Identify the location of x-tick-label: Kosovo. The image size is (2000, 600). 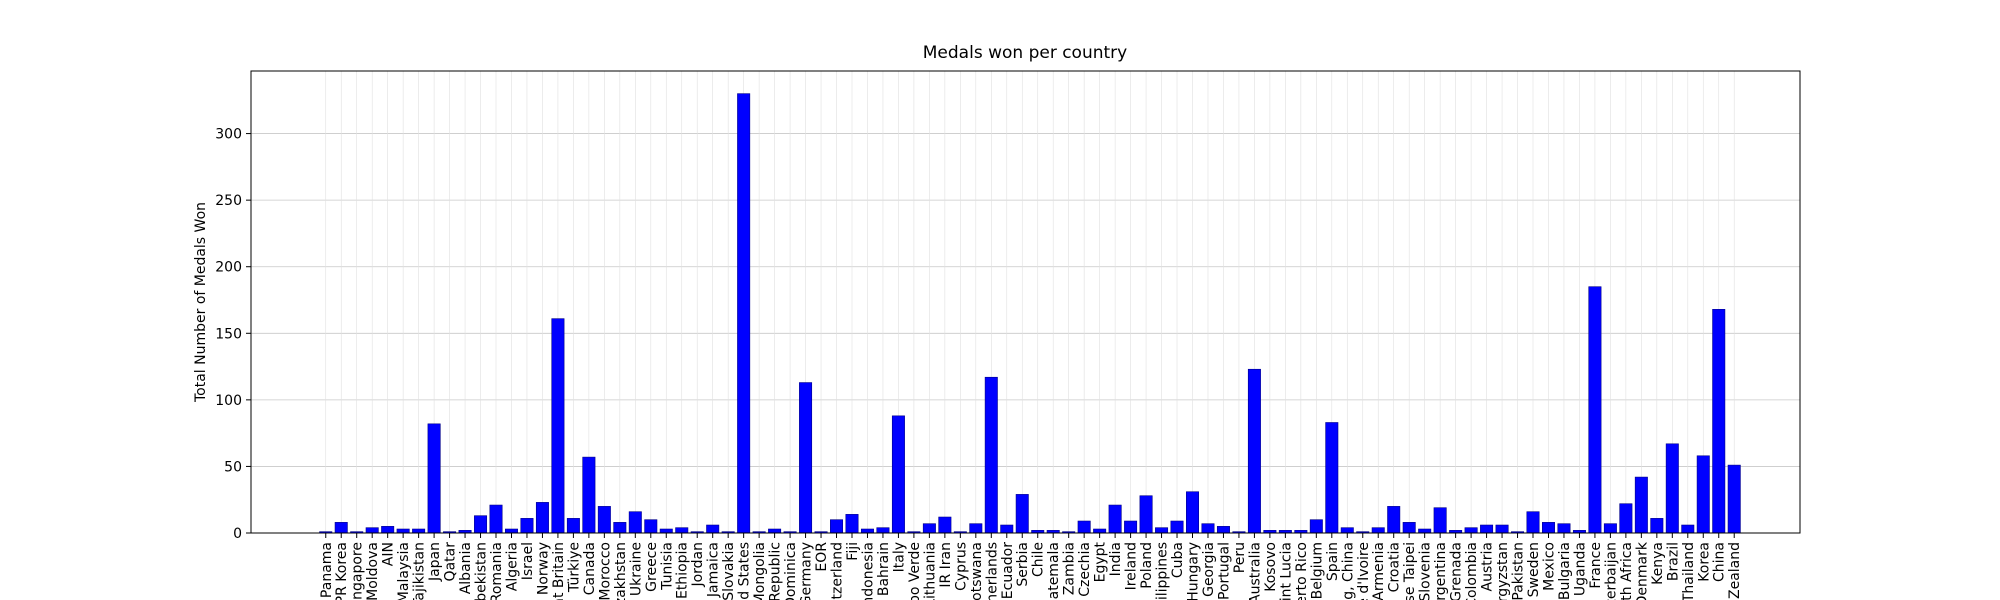
(1271, 567).